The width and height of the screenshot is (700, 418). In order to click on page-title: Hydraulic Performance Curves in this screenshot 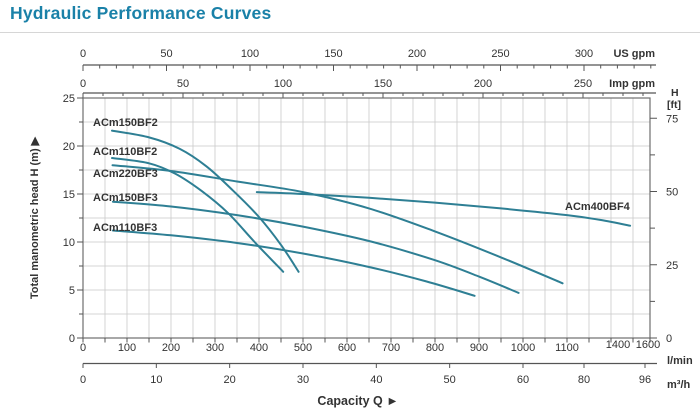, I will do `click(141, 13)`.